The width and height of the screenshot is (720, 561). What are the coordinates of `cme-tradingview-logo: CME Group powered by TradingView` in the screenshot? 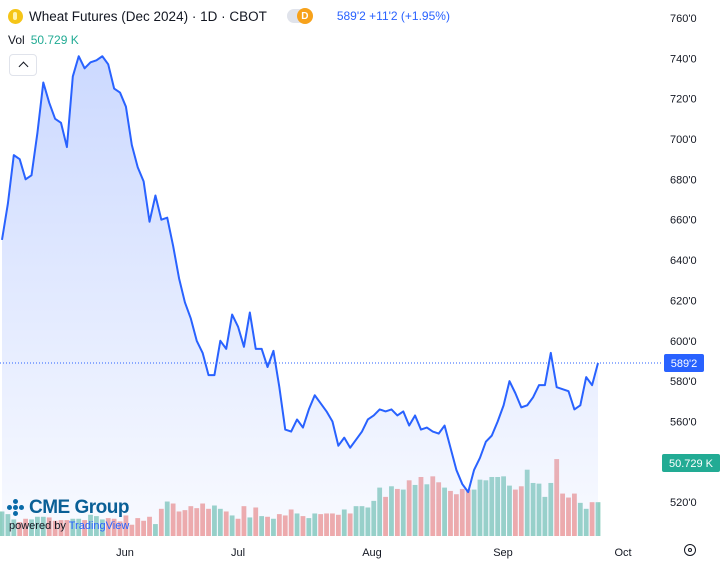 It's located at (68, 514).